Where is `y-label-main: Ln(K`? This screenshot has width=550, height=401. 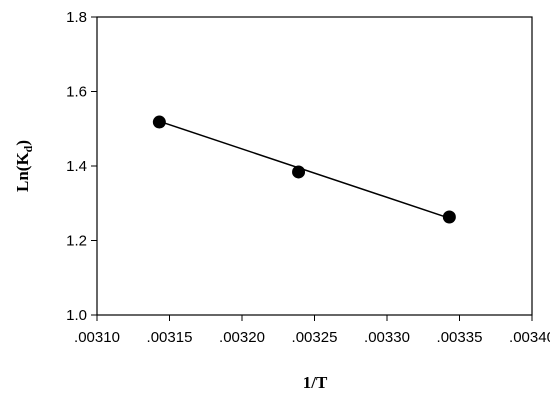
y-label-main: Ln(K is located at coordinates (22, 172).